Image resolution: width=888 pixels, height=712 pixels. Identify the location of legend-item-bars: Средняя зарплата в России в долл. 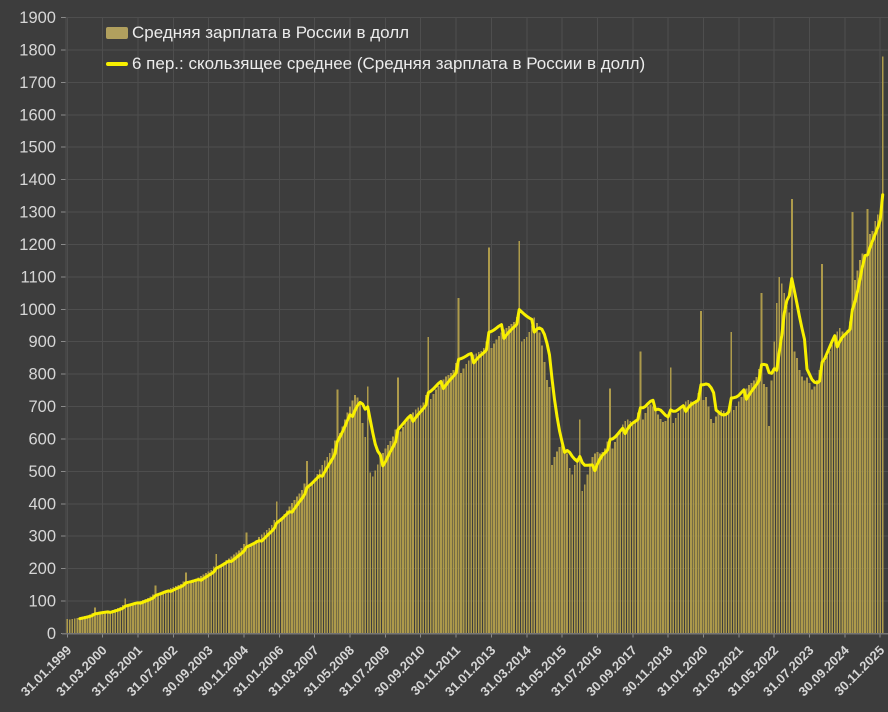
(375, 33).